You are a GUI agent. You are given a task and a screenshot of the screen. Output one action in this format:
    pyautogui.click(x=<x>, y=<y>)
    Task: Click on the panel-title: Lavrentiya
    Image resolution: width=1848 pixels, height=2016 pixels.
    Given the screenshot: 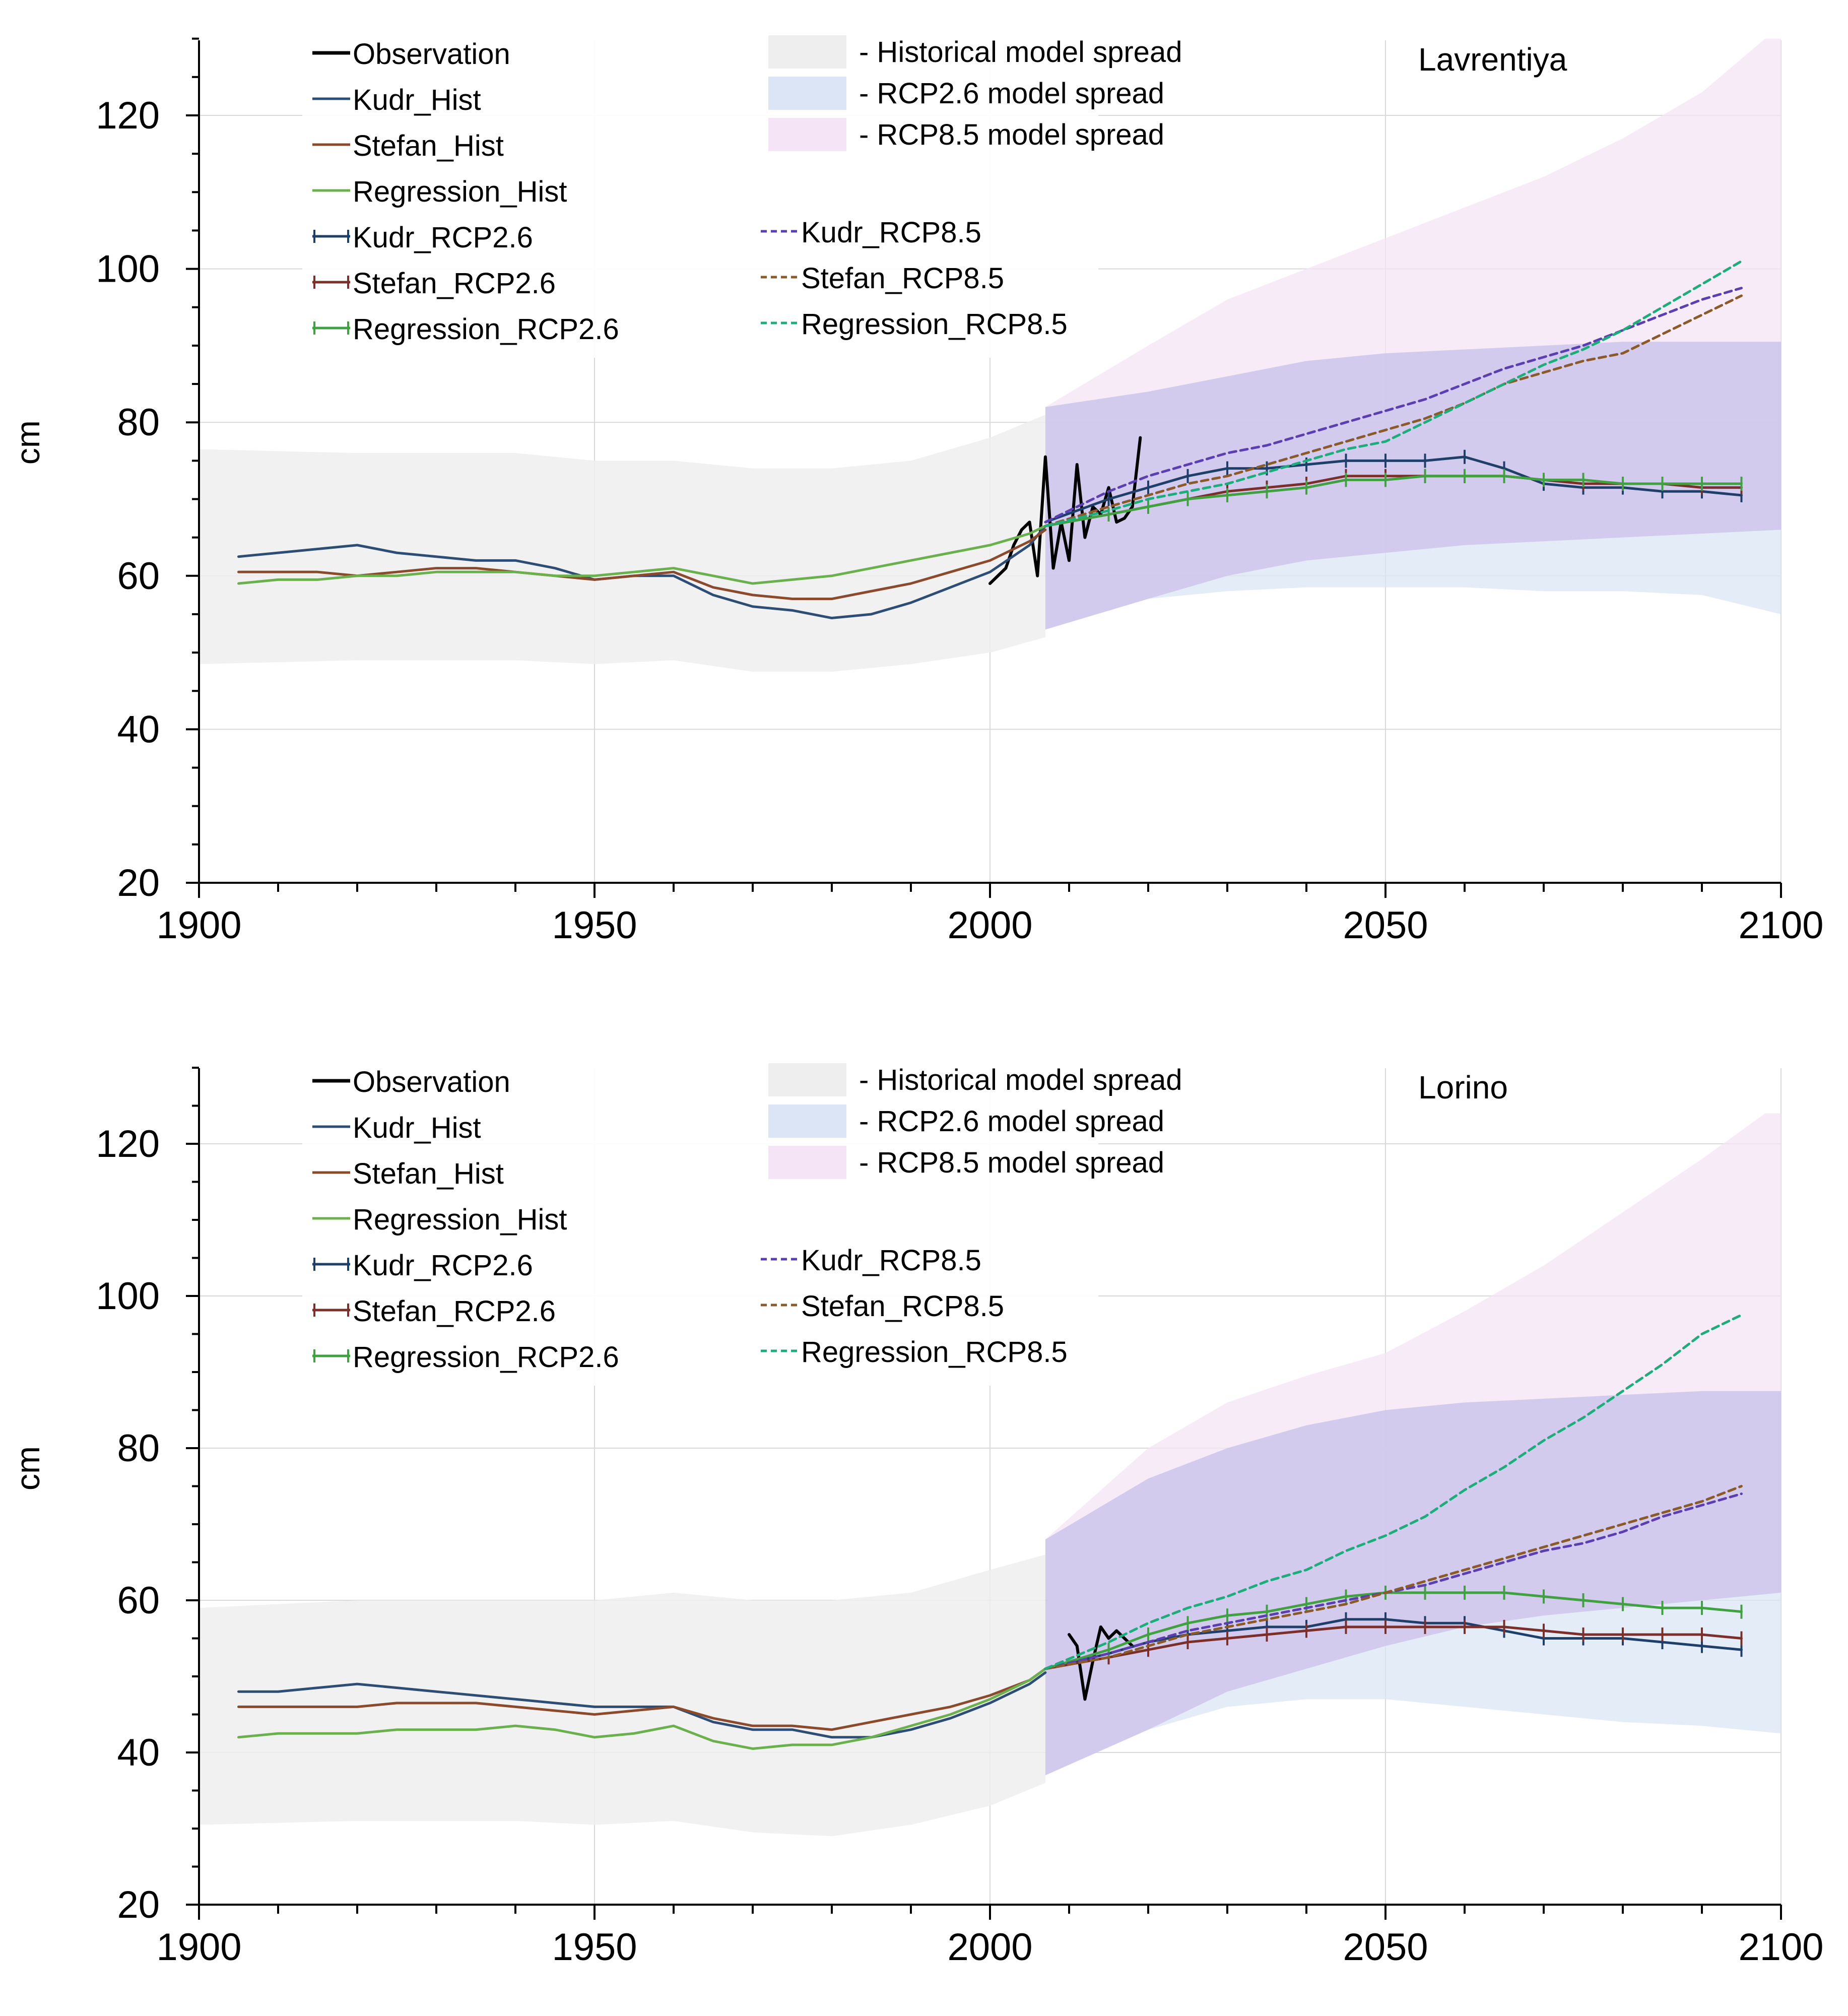 What is the action you would take?
    pyautogui.click(x=1492, y=59)
    